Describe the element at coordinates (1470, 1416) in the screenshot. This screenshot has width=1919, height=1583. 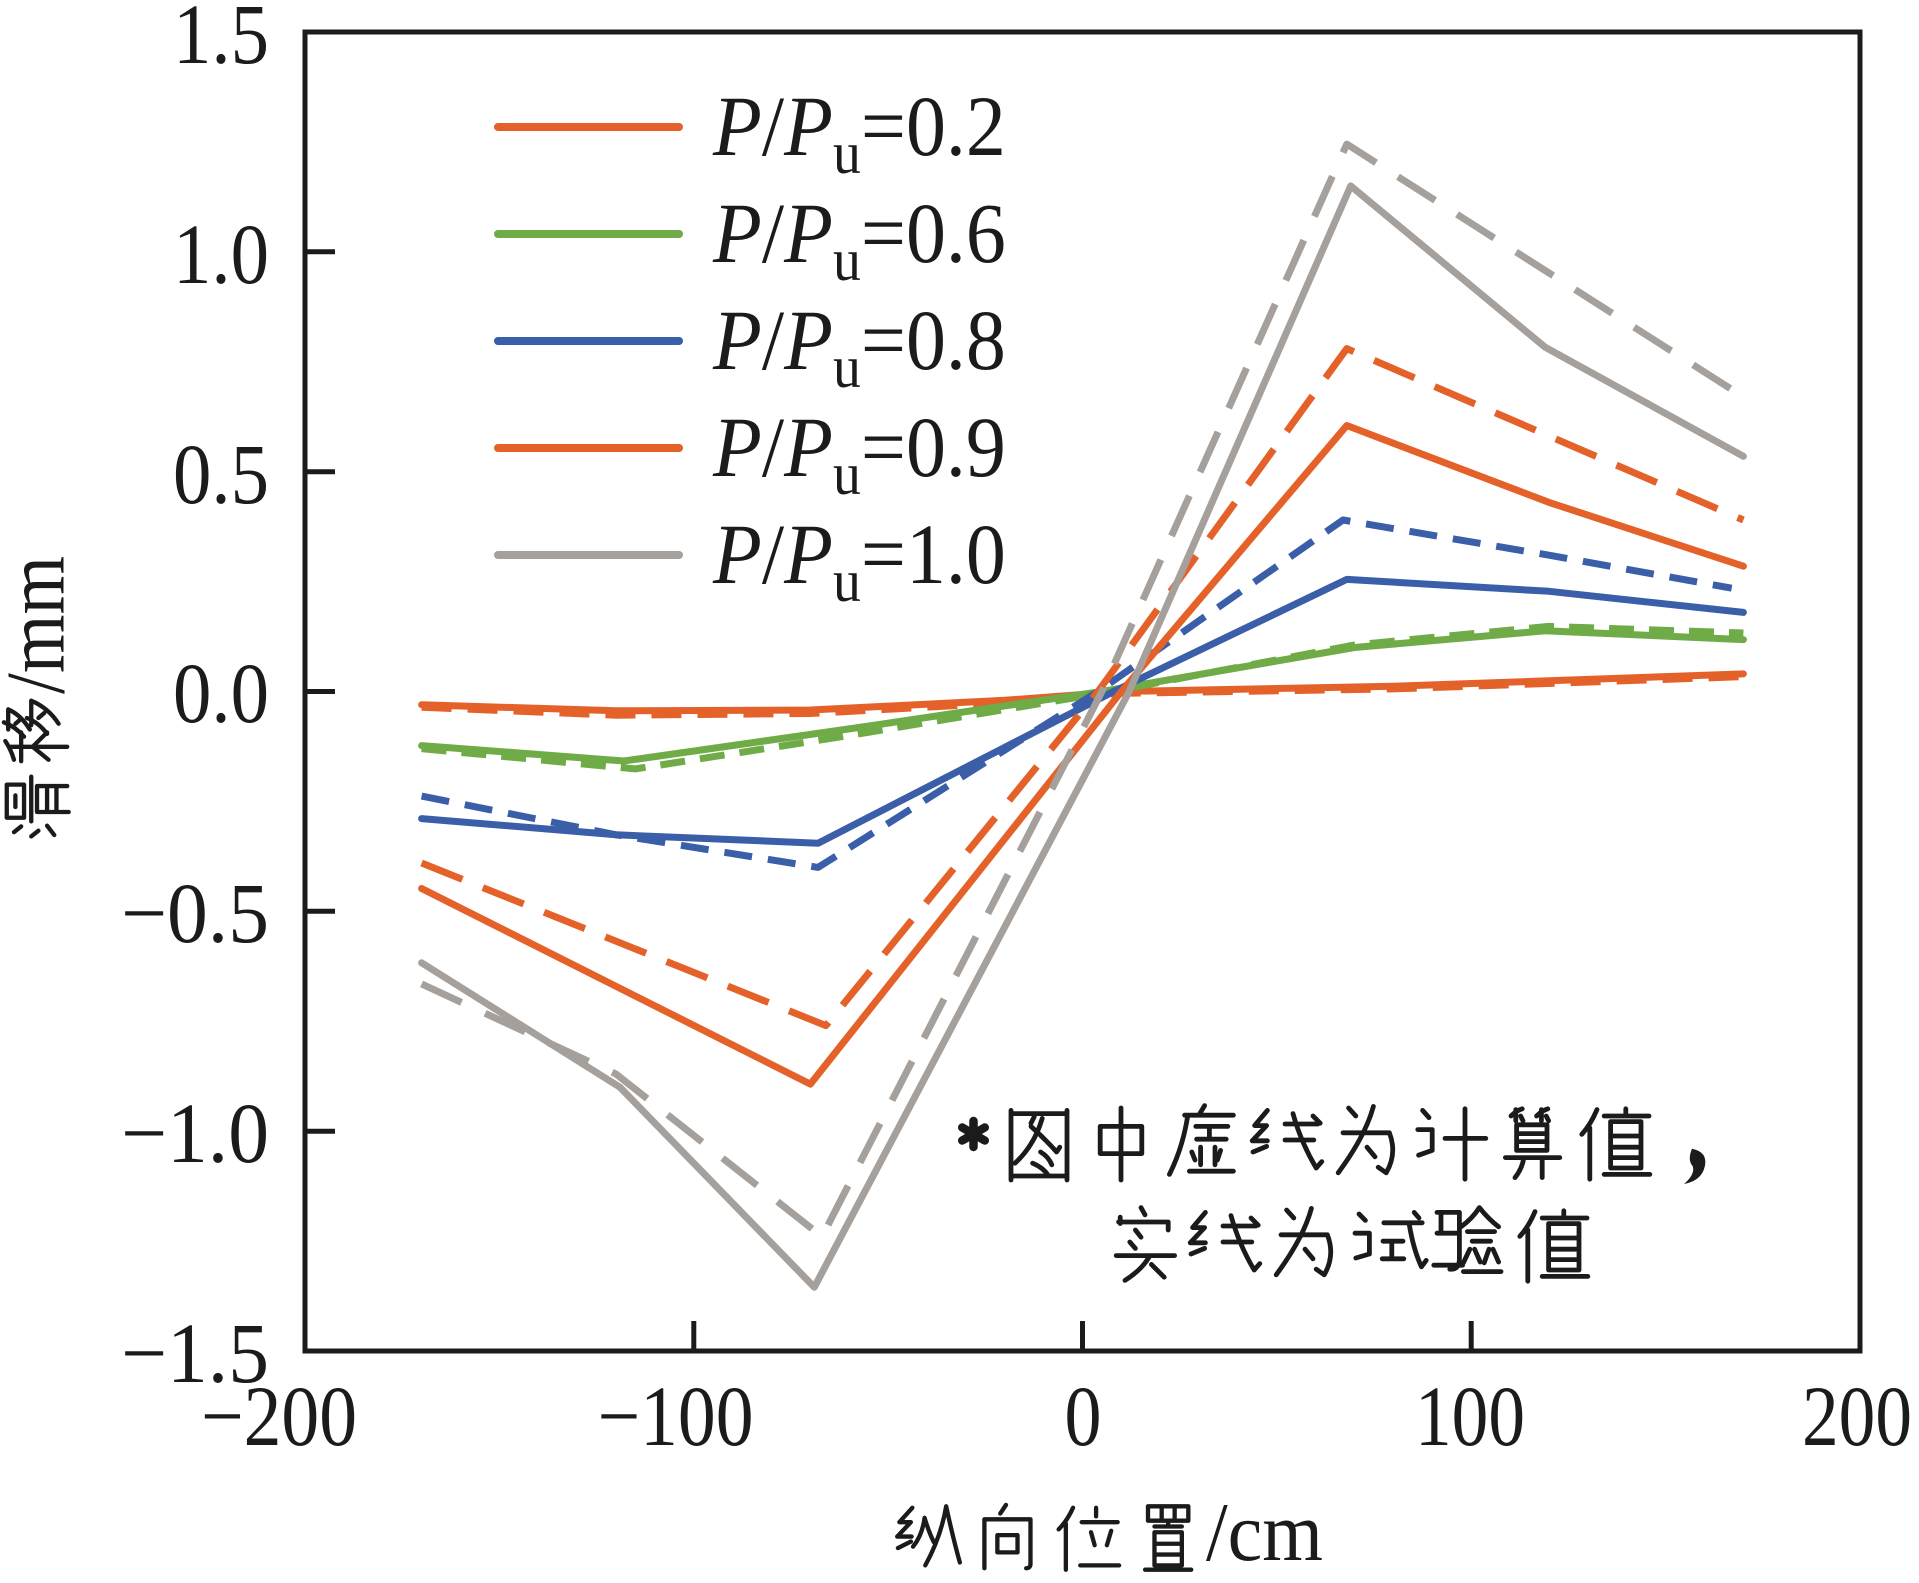
I see `svg-text: 100` at that location.